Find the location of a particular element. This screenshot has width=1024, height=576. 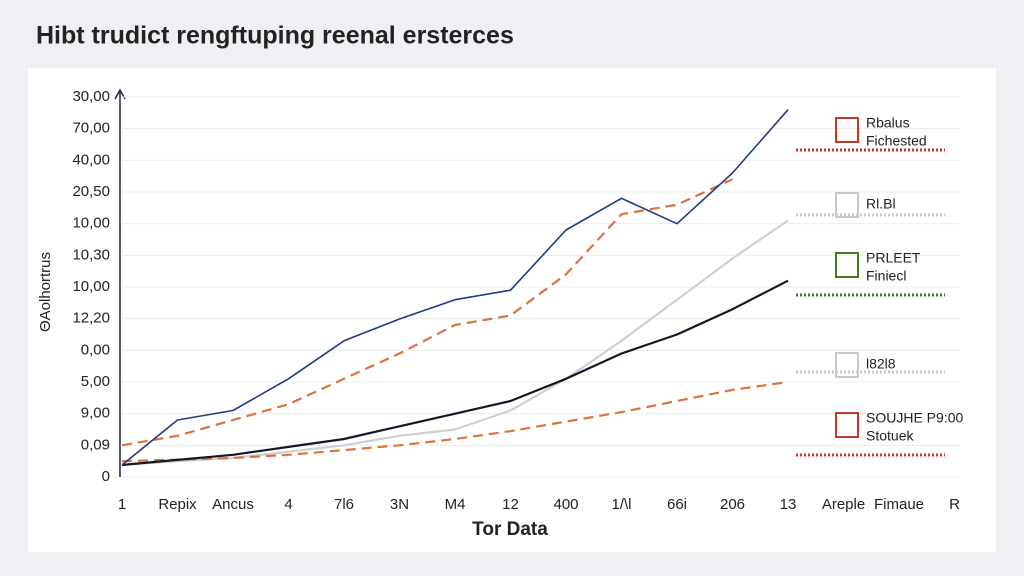

annotation-text: Stotuek is located at coordinates (890, 436).